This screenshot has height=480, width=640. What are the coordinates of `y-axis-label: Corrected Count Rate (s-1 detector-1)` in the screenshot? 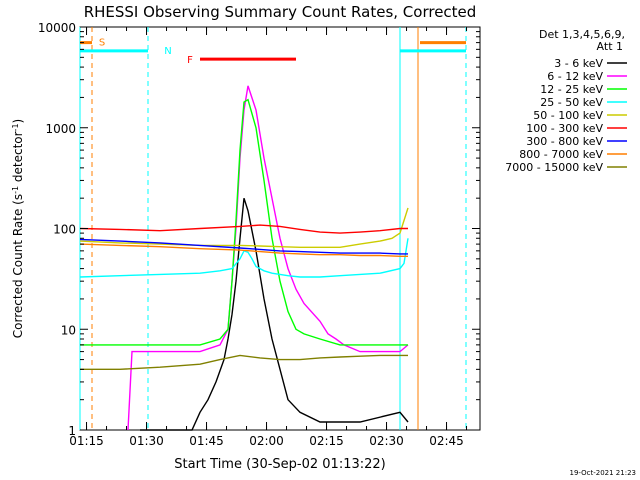 It's located at (18, 228).